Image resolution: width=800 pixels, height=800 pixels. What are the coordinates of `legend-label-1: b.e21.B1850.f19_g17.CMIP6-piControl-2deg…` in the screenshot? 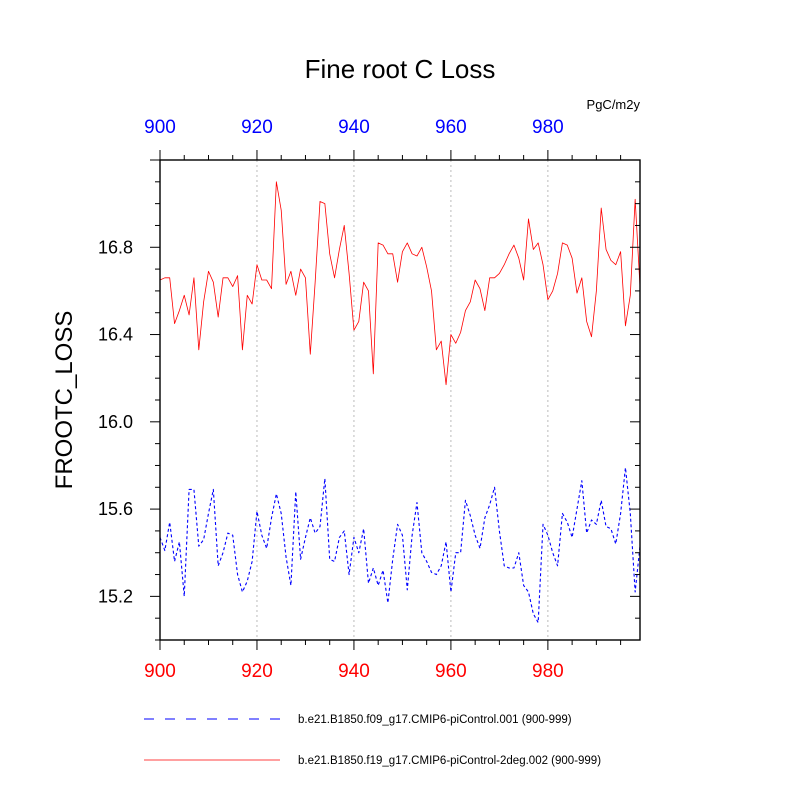 It's located at (449, 761).